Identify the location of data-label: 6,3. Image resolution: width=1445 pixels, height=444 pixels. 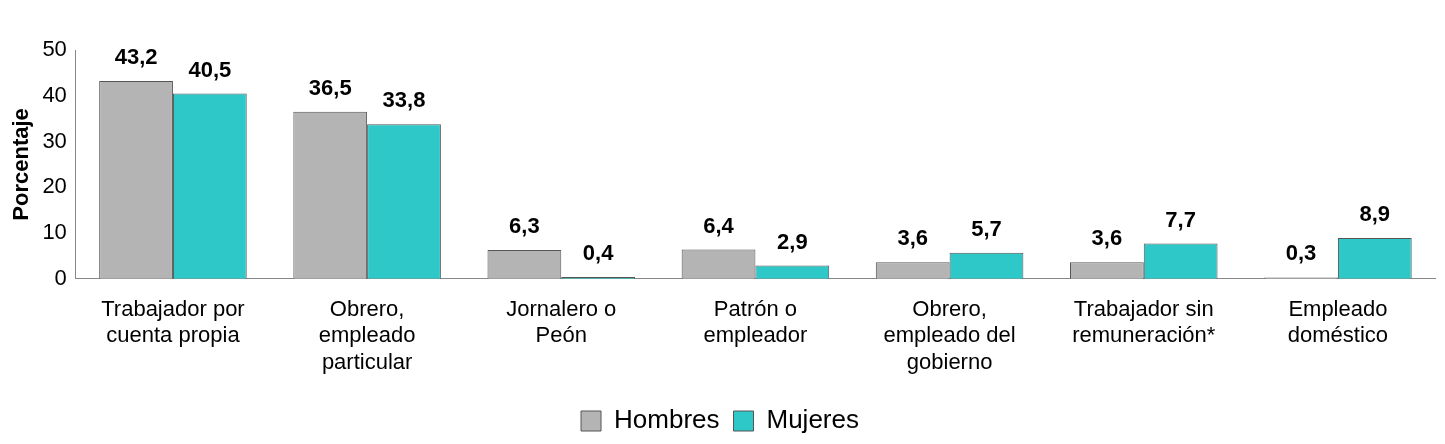
(524, 226).